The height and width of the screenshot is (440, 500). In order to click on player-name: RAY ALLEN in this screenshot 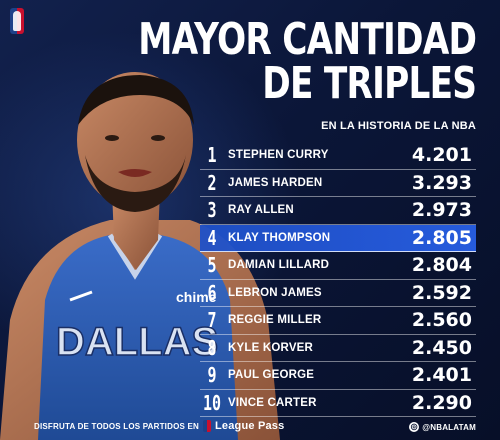, I will do `click(261, 210)`.